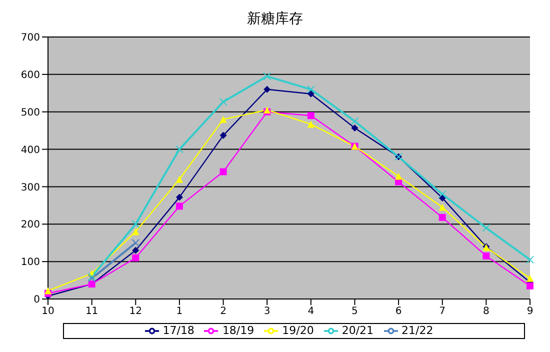 This screenshot has height=352, width=550. I want to click on legend-label: 17/18, so click(178, 331).